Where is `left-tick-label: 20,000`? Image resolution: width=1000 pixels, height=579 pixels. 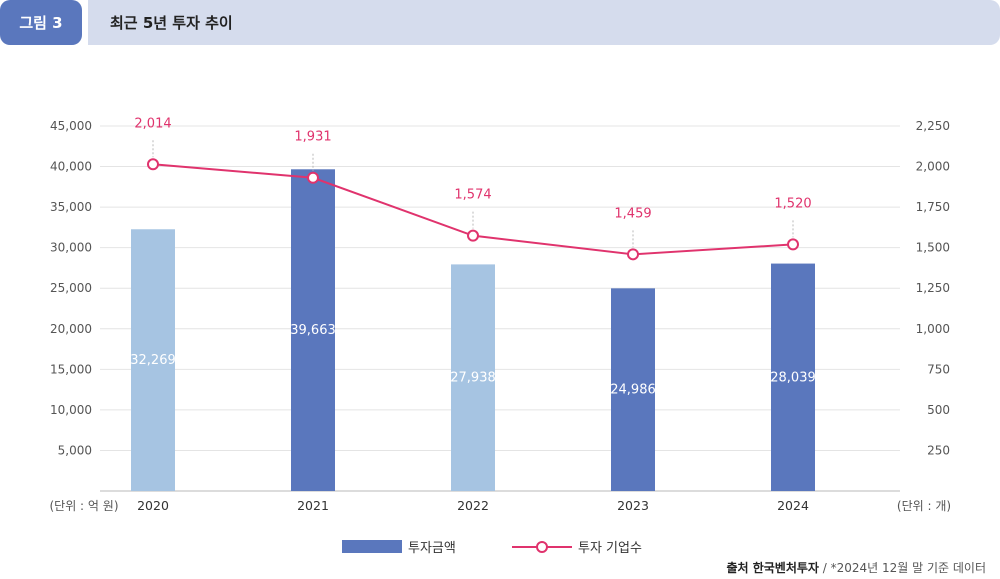 left-tick-label: 20,000 is located at coordinates (71, 329).